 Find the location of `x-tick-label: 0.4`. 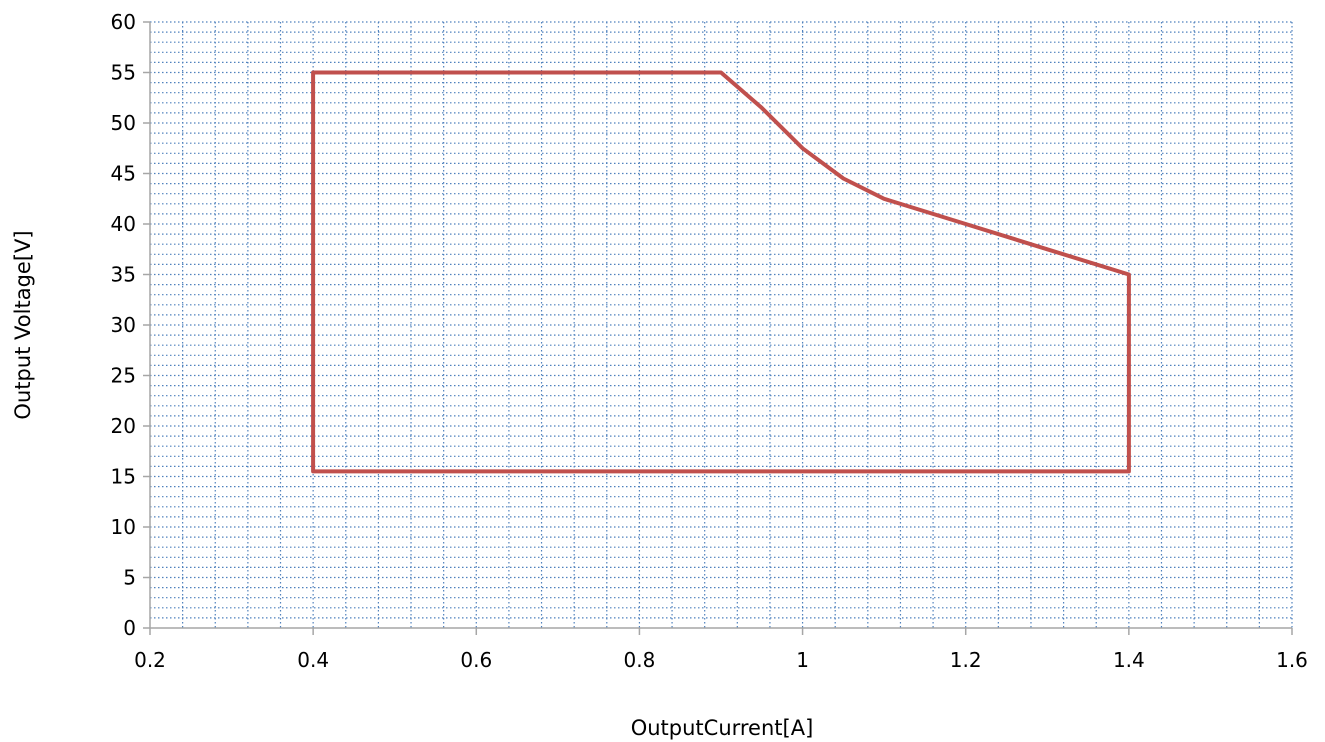

x-tick-label: 0.4 is located at coordinates (313, 660).